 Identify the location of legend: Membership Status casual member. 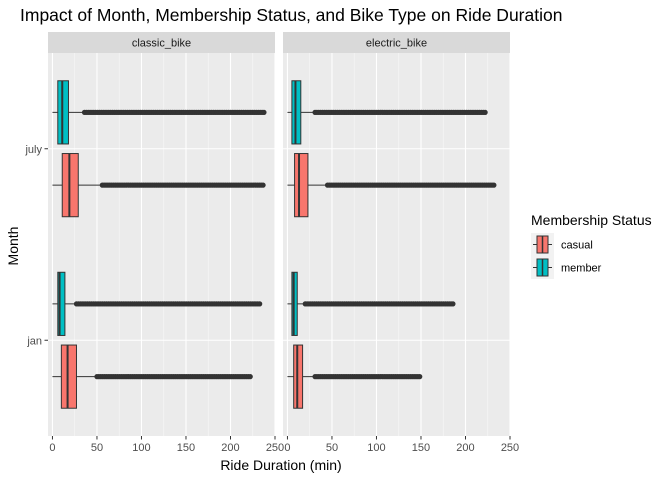
(591, 245).